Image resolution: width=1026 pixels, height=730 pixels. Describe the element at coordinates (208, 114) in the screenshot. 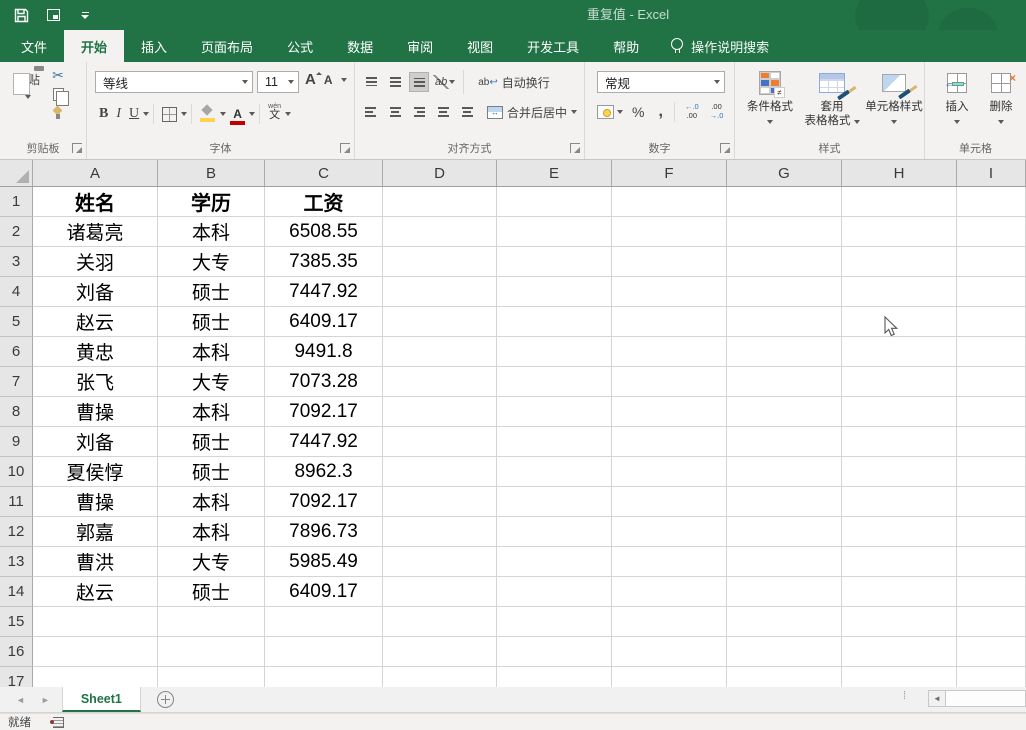

I see `fill-color-button` at that location.